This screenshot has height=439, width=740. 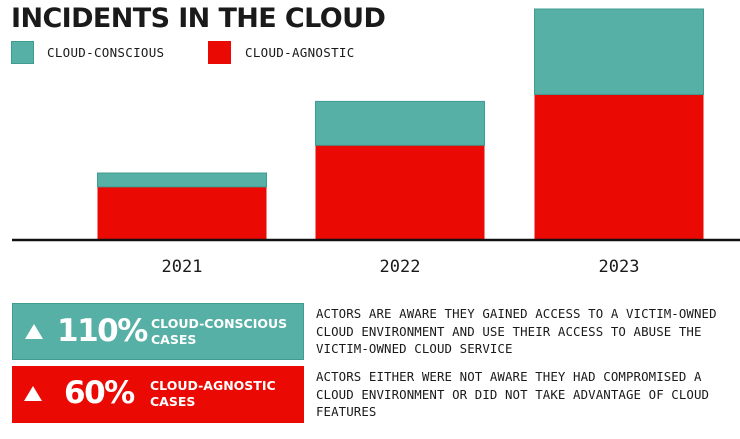 I want to click on bar-agnostic-2023, so click(x=619, y=167).